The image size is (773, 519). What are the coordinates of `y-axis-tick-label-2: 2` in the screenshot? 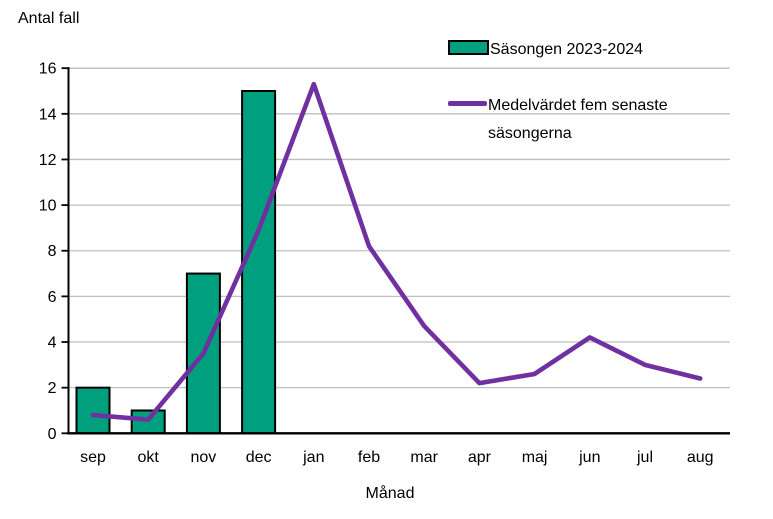 It's located at (52, 388).